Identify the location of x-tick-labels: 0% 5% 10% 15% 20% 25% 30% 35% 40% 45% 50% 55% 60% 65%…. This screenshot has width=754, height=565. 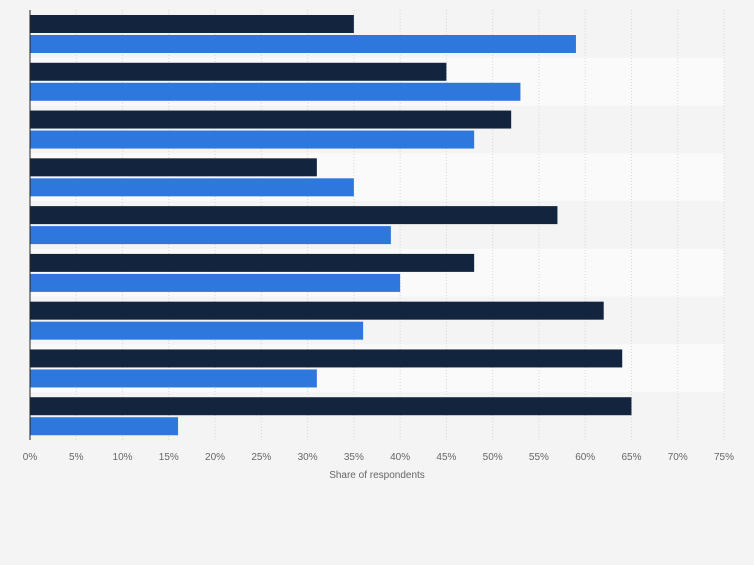
(378, 457).